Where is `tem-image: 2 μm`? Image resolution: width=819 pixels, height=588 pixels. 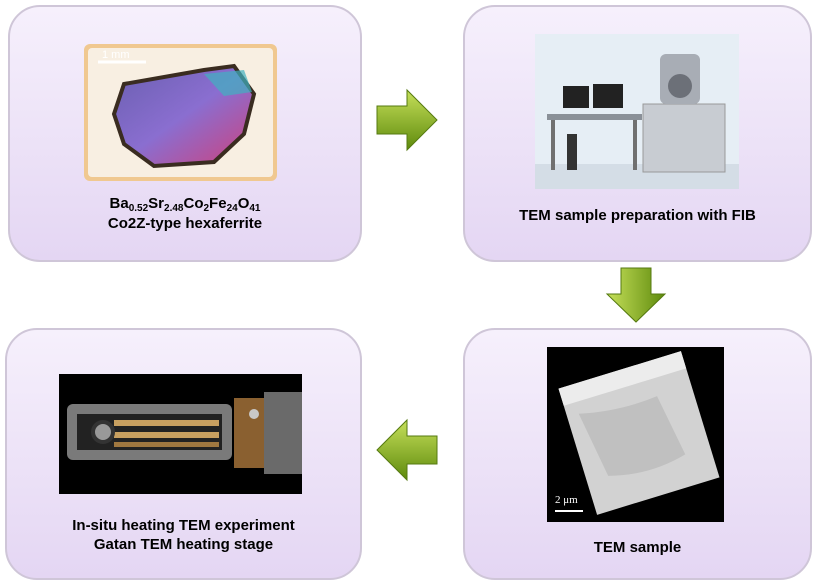 tem-image: 2 μm is located at coordinates (635, 434).